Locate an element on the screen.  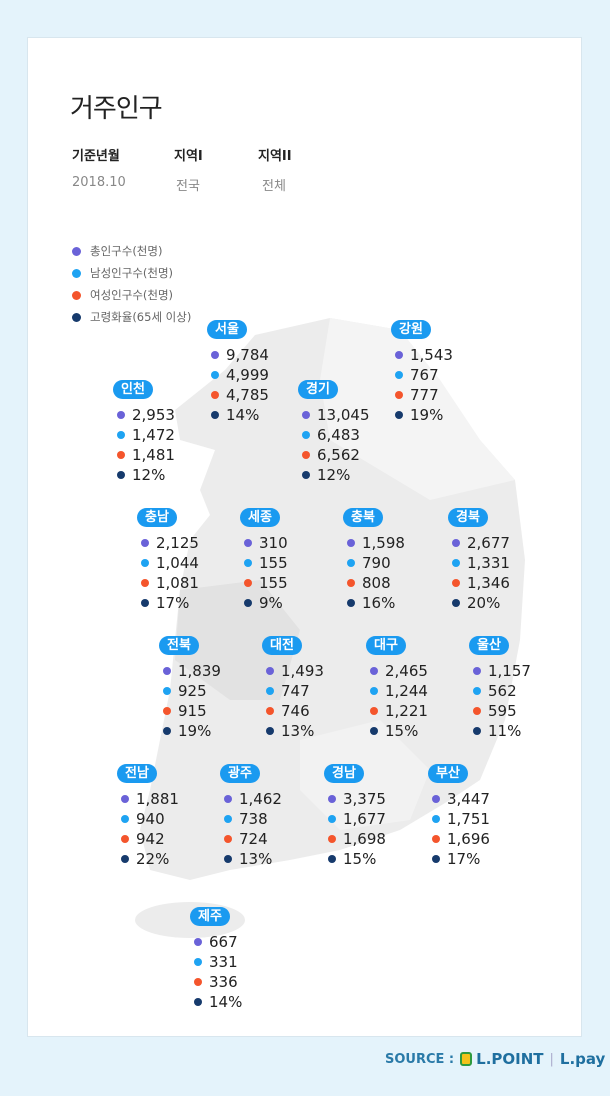
region-15: 부산 3,447 1,751 1,696 17% is located at coordinates (459, 815).